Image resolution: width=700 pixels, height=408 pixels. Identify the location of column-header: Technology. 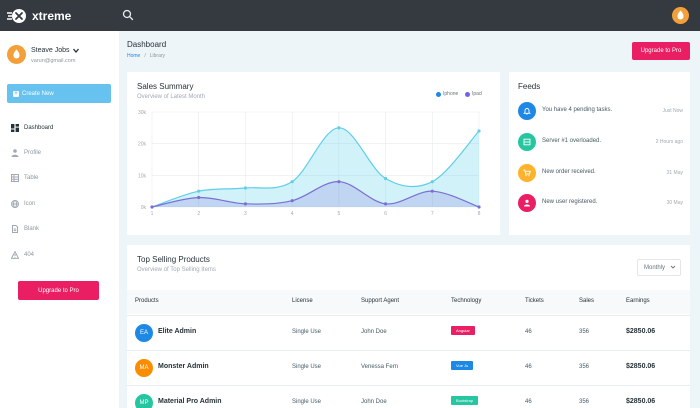
(466, 301).